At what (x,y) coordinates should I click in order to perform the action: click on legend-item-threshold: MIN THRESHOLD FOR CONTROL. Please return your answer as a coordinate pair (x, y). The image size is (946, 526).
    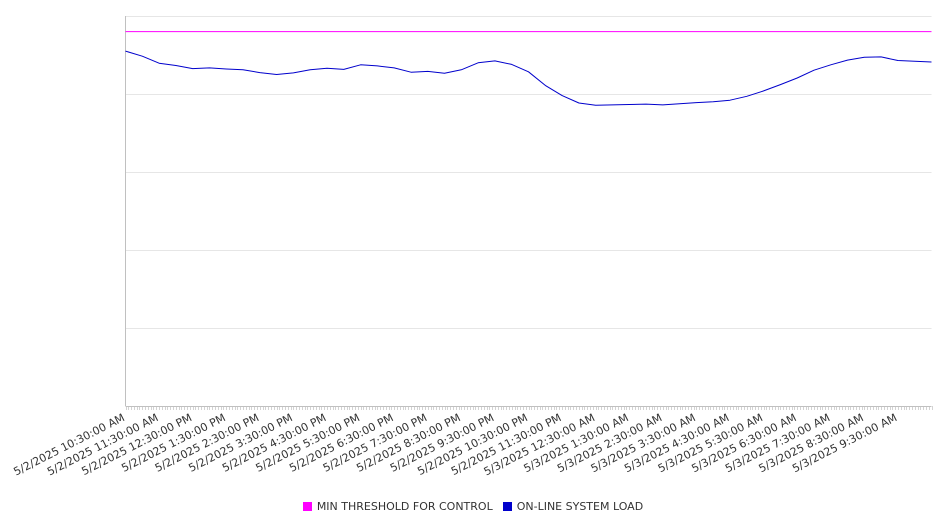
    Looking at the image, I should click on (397, 506).